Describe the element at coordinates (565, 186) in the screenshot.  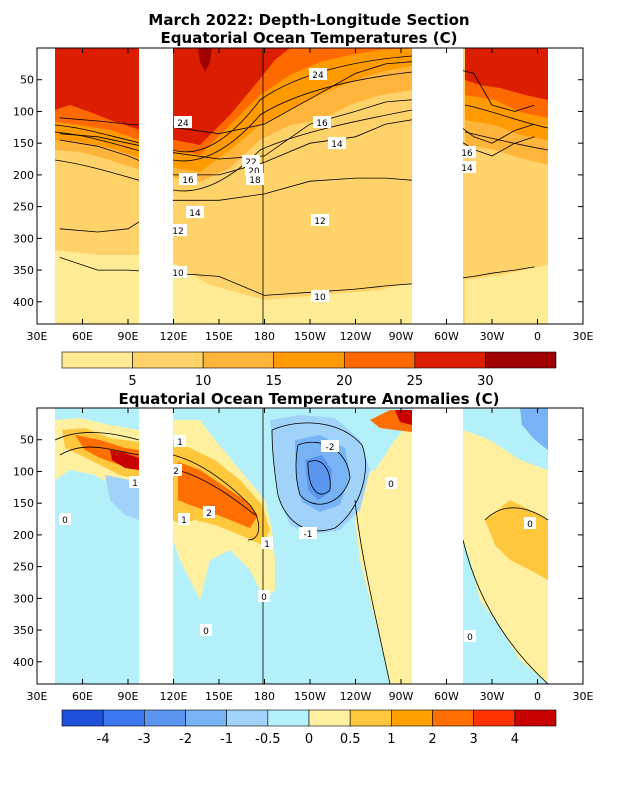
I see `data-gap-africa` at that location.